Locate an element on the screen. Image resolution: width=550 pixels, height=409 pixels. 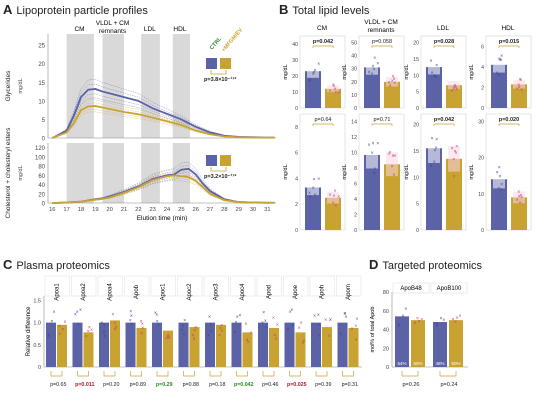
b-category-label: HDL is located at coordinates (507, 28).